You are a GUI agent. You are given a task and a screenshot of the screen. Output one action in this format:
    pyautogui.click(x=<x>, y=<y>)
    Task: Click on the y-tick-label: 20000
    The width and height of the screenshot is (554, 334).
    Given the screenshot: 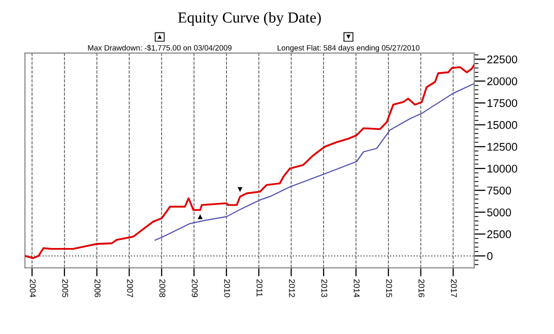 What is the action you would take?
    pyautogui.click(x=502, y=81)
    